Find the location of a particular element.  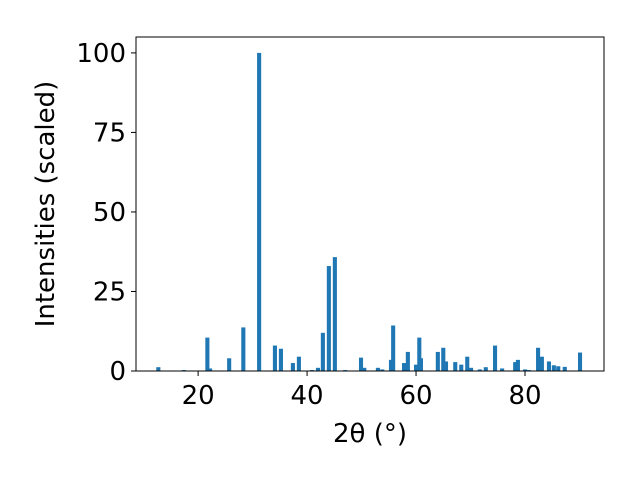

x-tick-label: 20 is located at coordinates (198, 396).